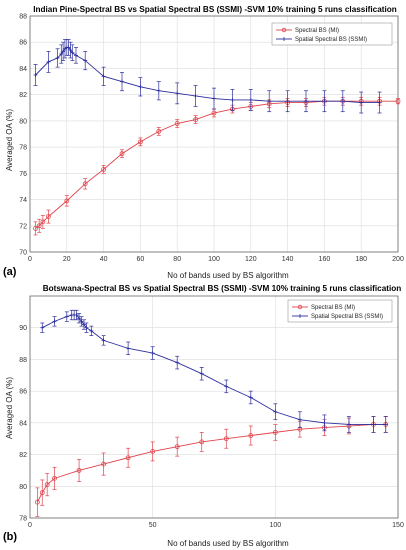  I want to click on x-tick-label: 80, so click(177, 259).